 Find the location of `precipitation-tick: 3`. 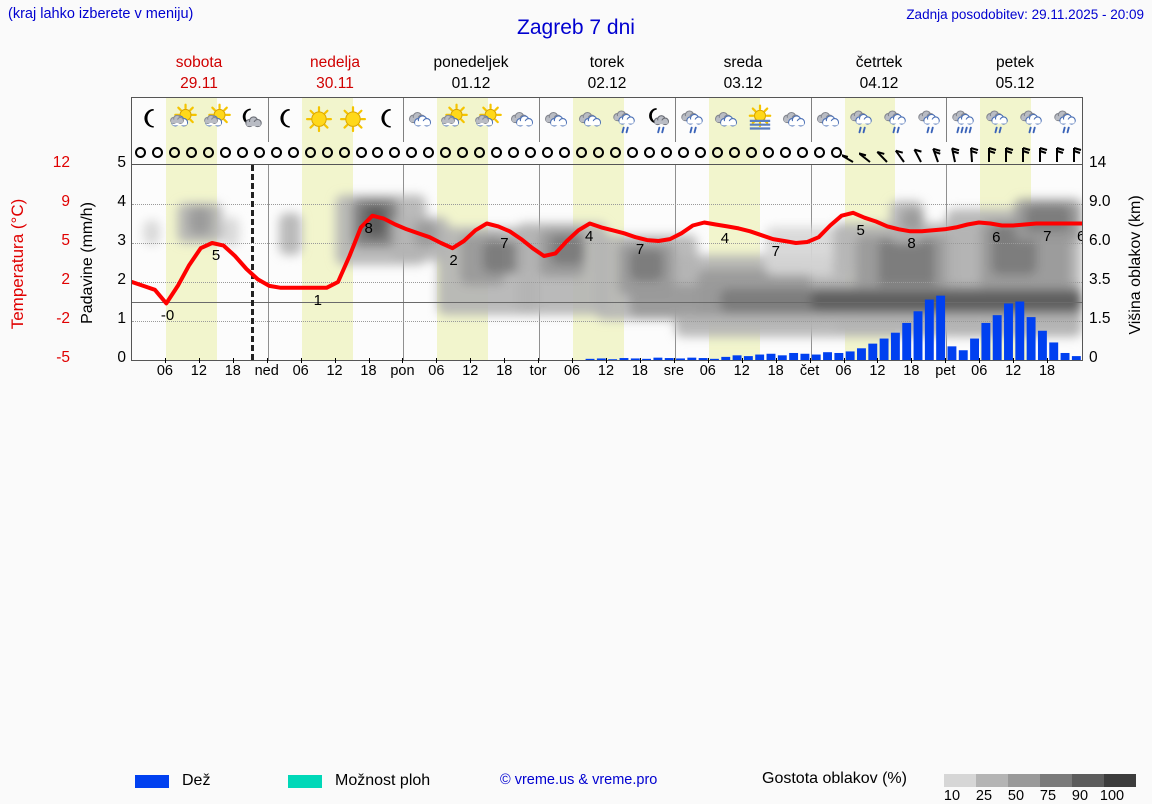

precipitation-tick: 3 is located at coordinates (121, 240).